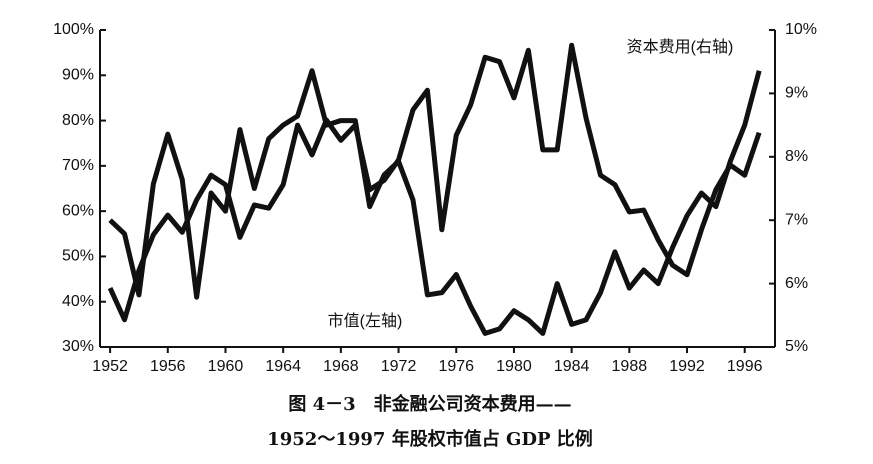  I want to click on y-tick-label: 90%, so click(78, 75).